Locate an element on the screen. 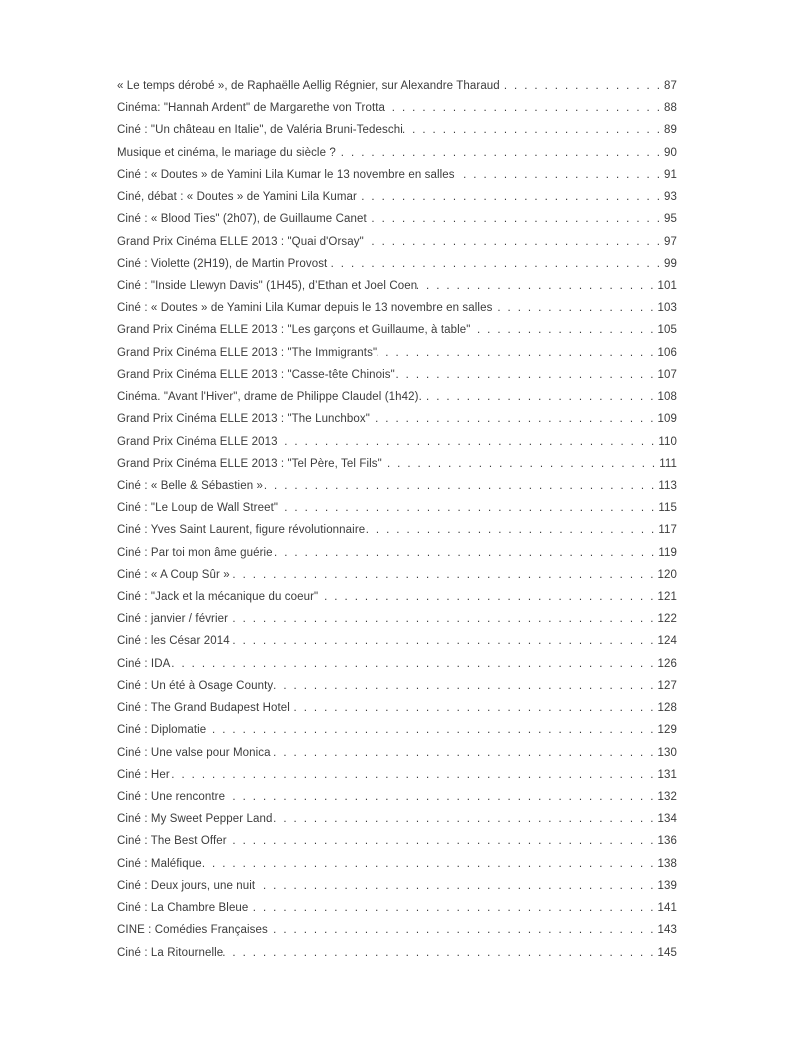  toc-entry-page-number: 103 is located at coordinates (667, 308).